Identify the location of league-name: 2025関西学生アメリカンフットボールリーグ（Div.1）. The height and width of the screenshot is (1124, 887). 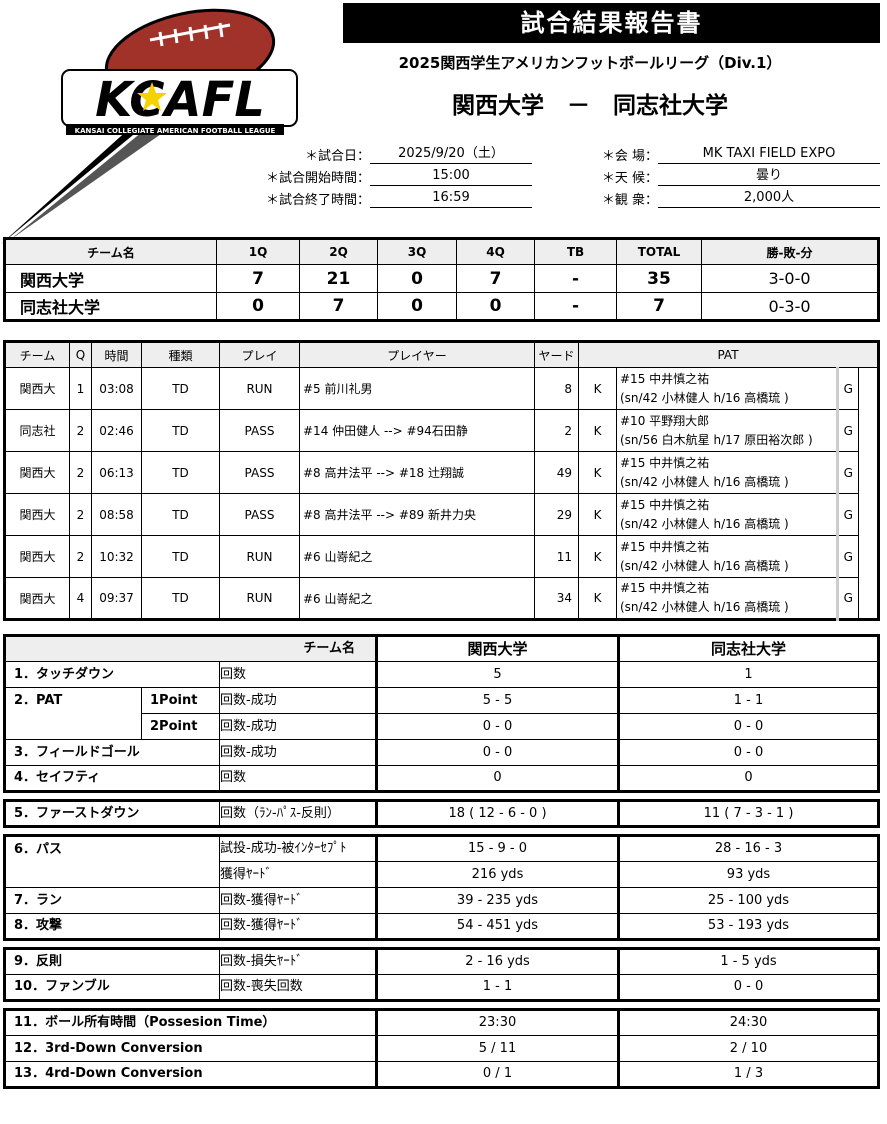
(590, 63).